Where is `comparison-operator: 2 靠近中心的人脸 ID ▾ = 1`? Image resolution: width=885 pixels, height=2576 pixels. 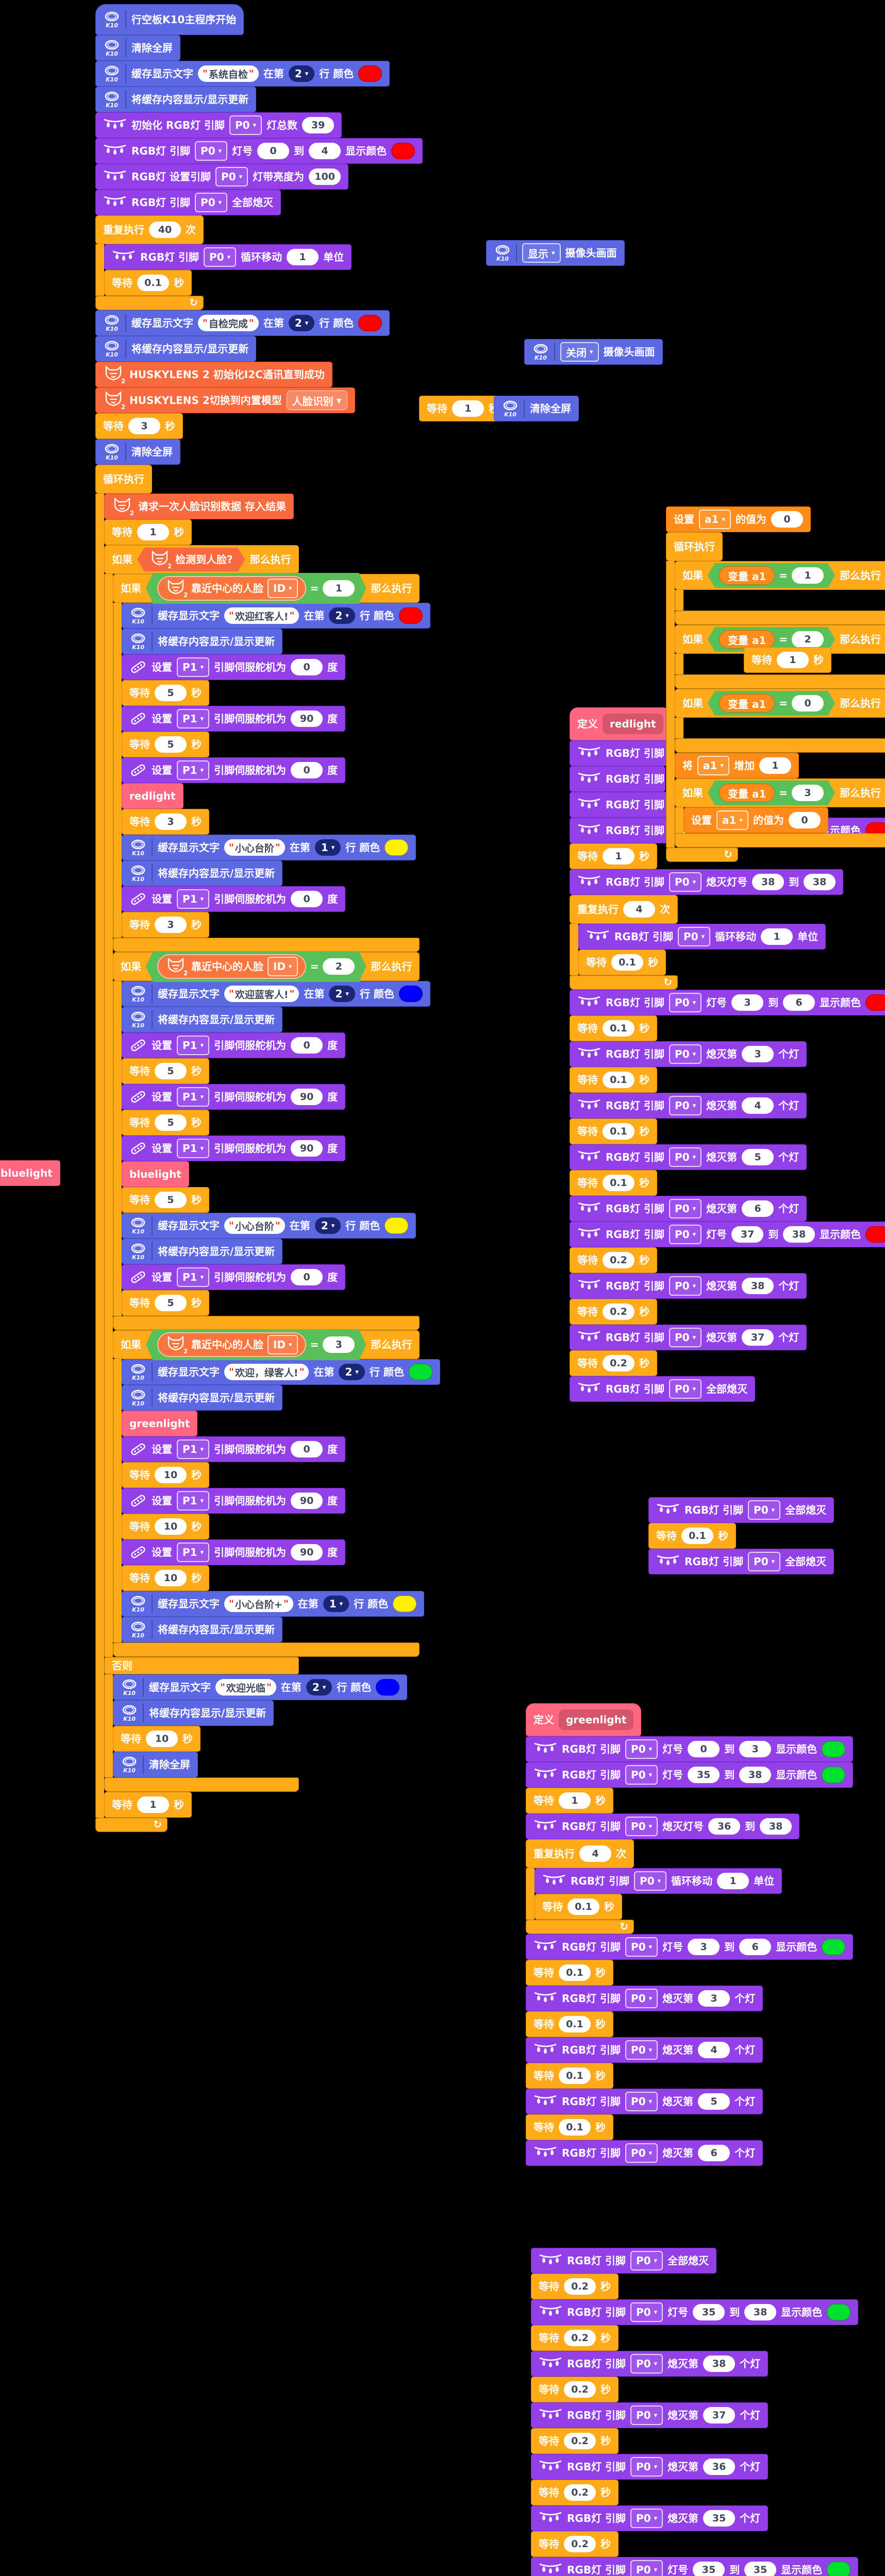
comparison-operator: 2 靠近中心的人脸 ID ▾ = 1 is located at coordinates (256, 588).